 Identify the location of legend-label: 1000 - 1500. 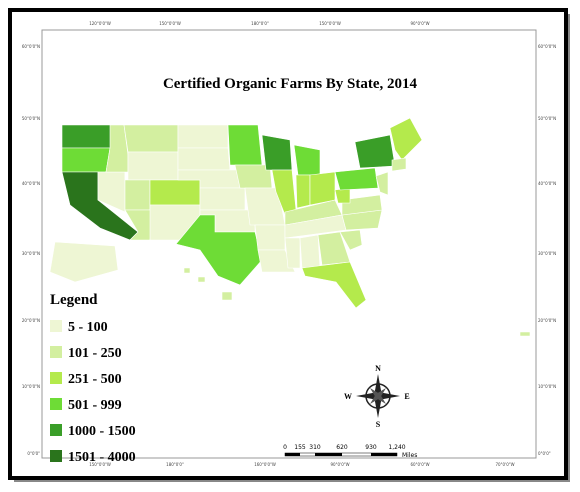
(102, 431).